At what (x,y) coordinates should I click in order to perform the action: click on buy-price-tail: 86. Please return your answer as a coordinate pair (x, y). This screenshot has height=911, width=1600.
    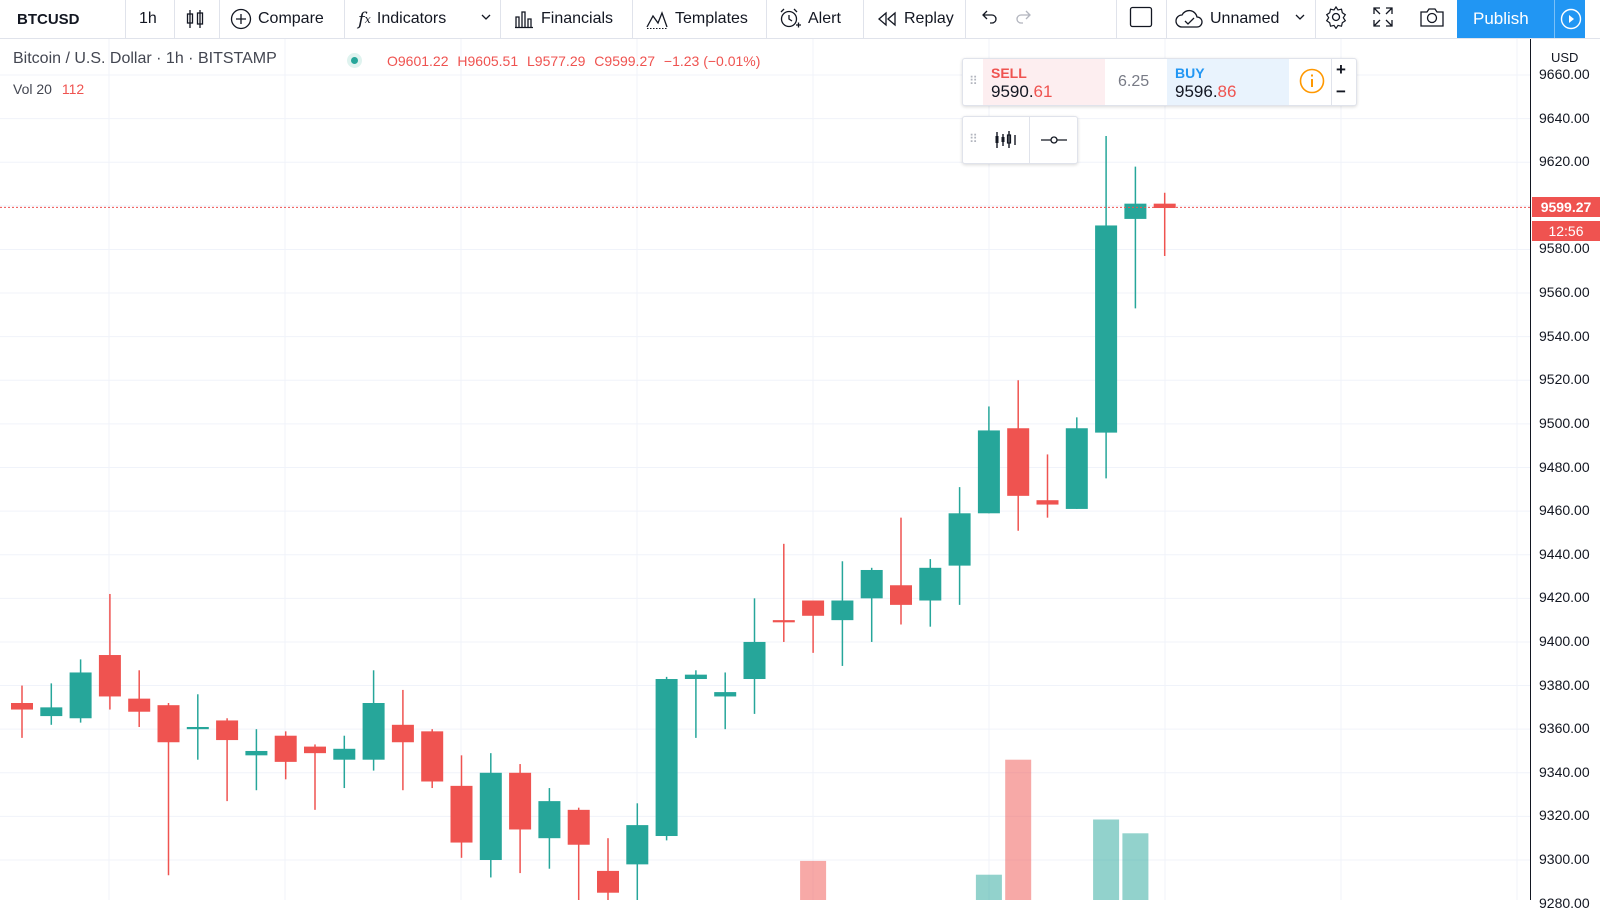
    Looking at the image, I should click on (1227, 91).